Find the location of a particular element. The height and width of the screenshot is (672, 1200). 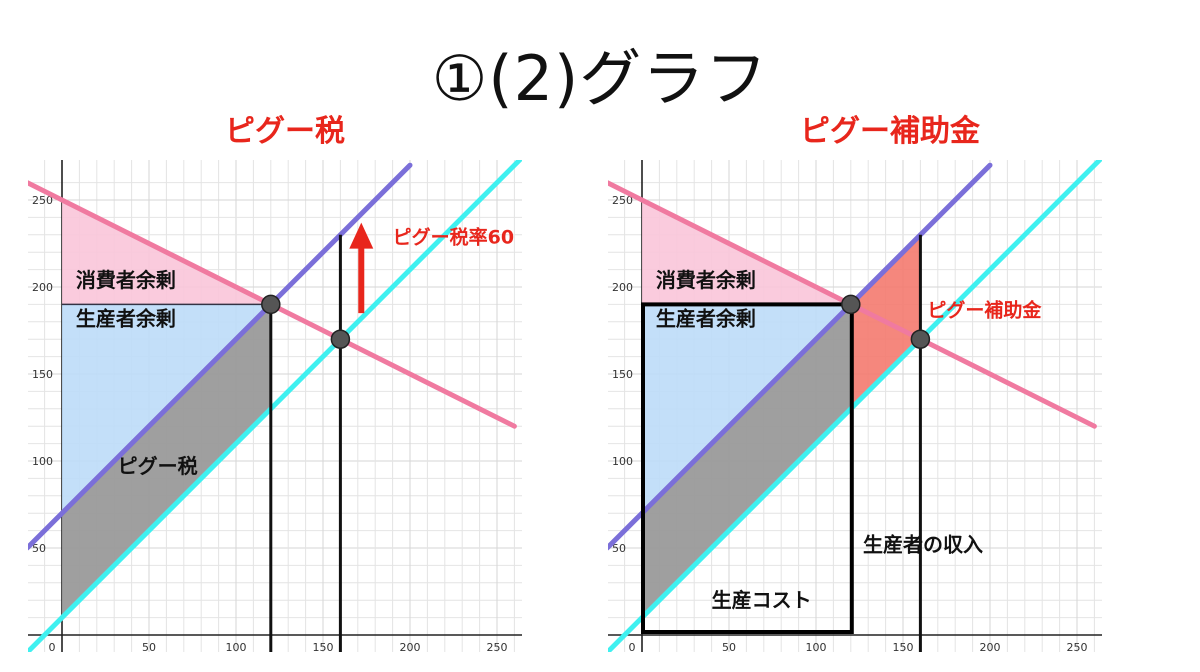

producer-income-box is located at coordinates (747, 468).